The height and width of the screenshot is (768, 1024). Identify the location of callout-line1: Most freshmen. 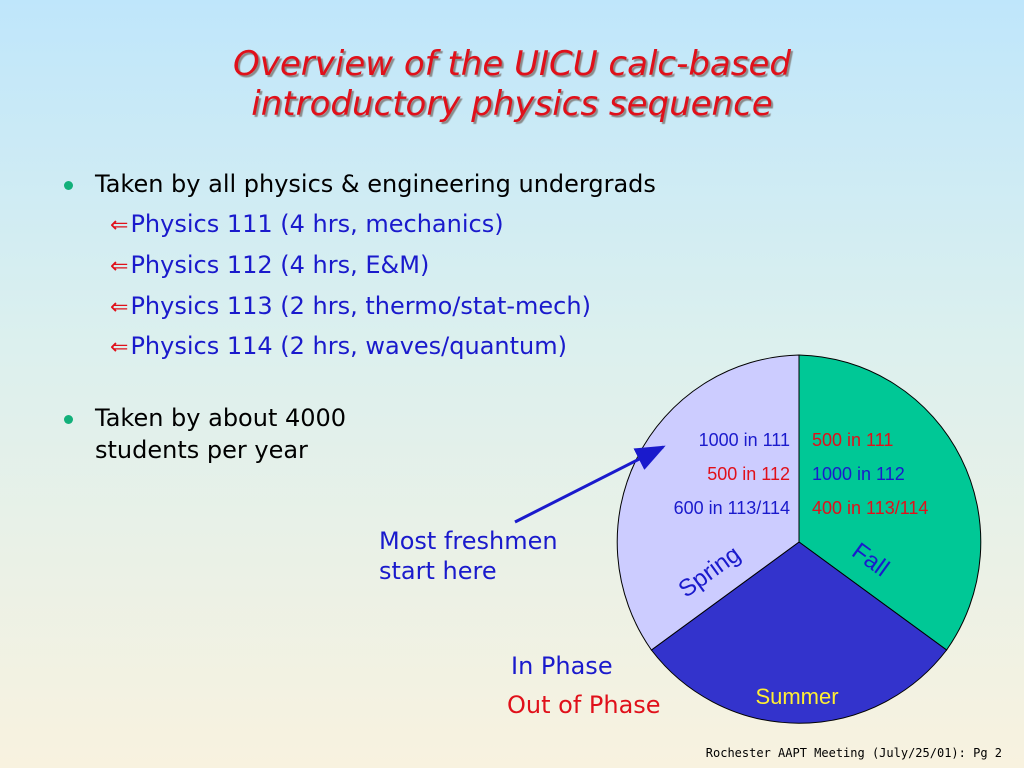
(468, 541).